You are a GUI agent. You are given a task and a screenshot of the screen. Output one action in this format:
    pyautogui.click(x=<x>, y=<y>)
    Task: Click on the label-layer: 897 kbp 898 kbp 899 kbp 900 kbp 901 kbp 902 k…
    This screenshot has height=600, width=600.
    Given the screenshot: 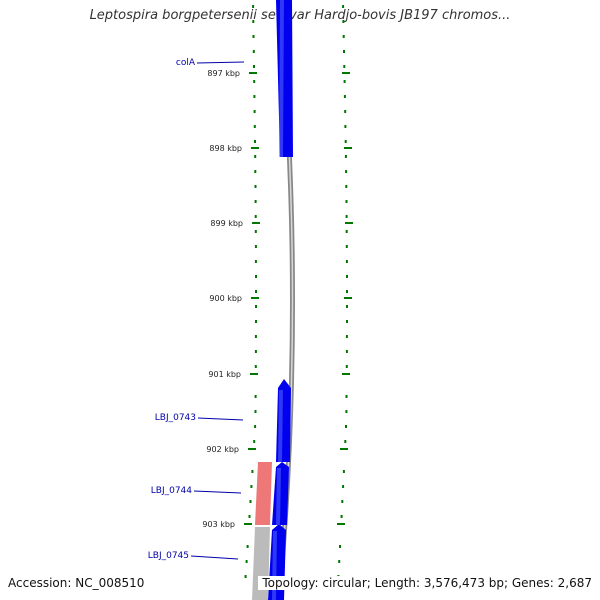 What is the action you would take?
    pyautogui.click(x=196, y=309)
    